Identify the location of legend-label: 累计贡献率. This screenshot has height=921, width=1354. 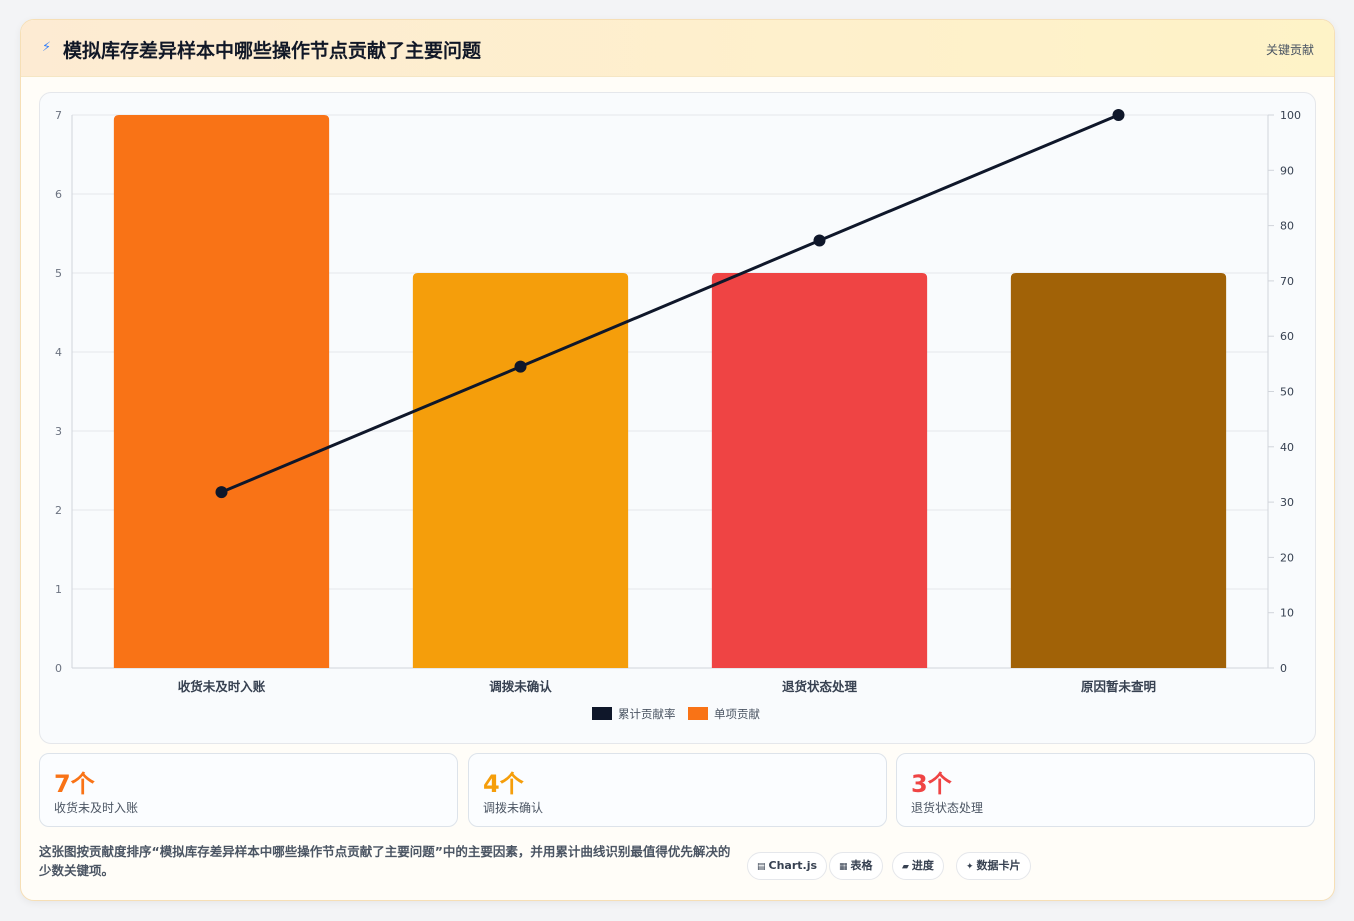
(647, 714).